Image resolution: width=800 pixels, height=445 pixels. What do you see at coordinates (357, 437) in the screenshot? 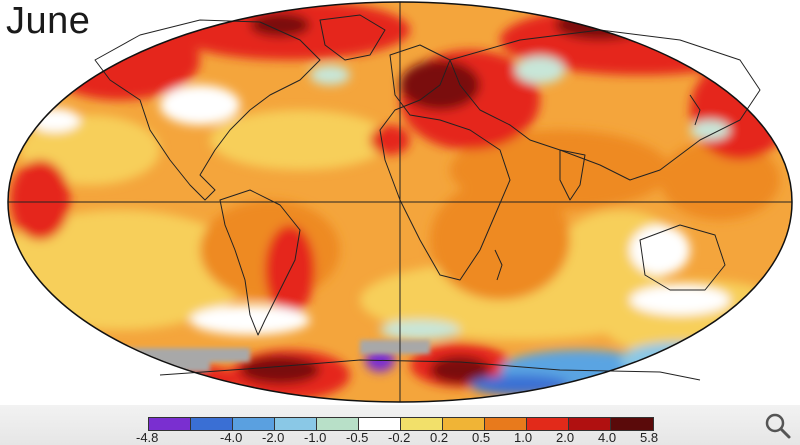
I see `legend-tick-label: -0.5` at bounding box center [357, 437].